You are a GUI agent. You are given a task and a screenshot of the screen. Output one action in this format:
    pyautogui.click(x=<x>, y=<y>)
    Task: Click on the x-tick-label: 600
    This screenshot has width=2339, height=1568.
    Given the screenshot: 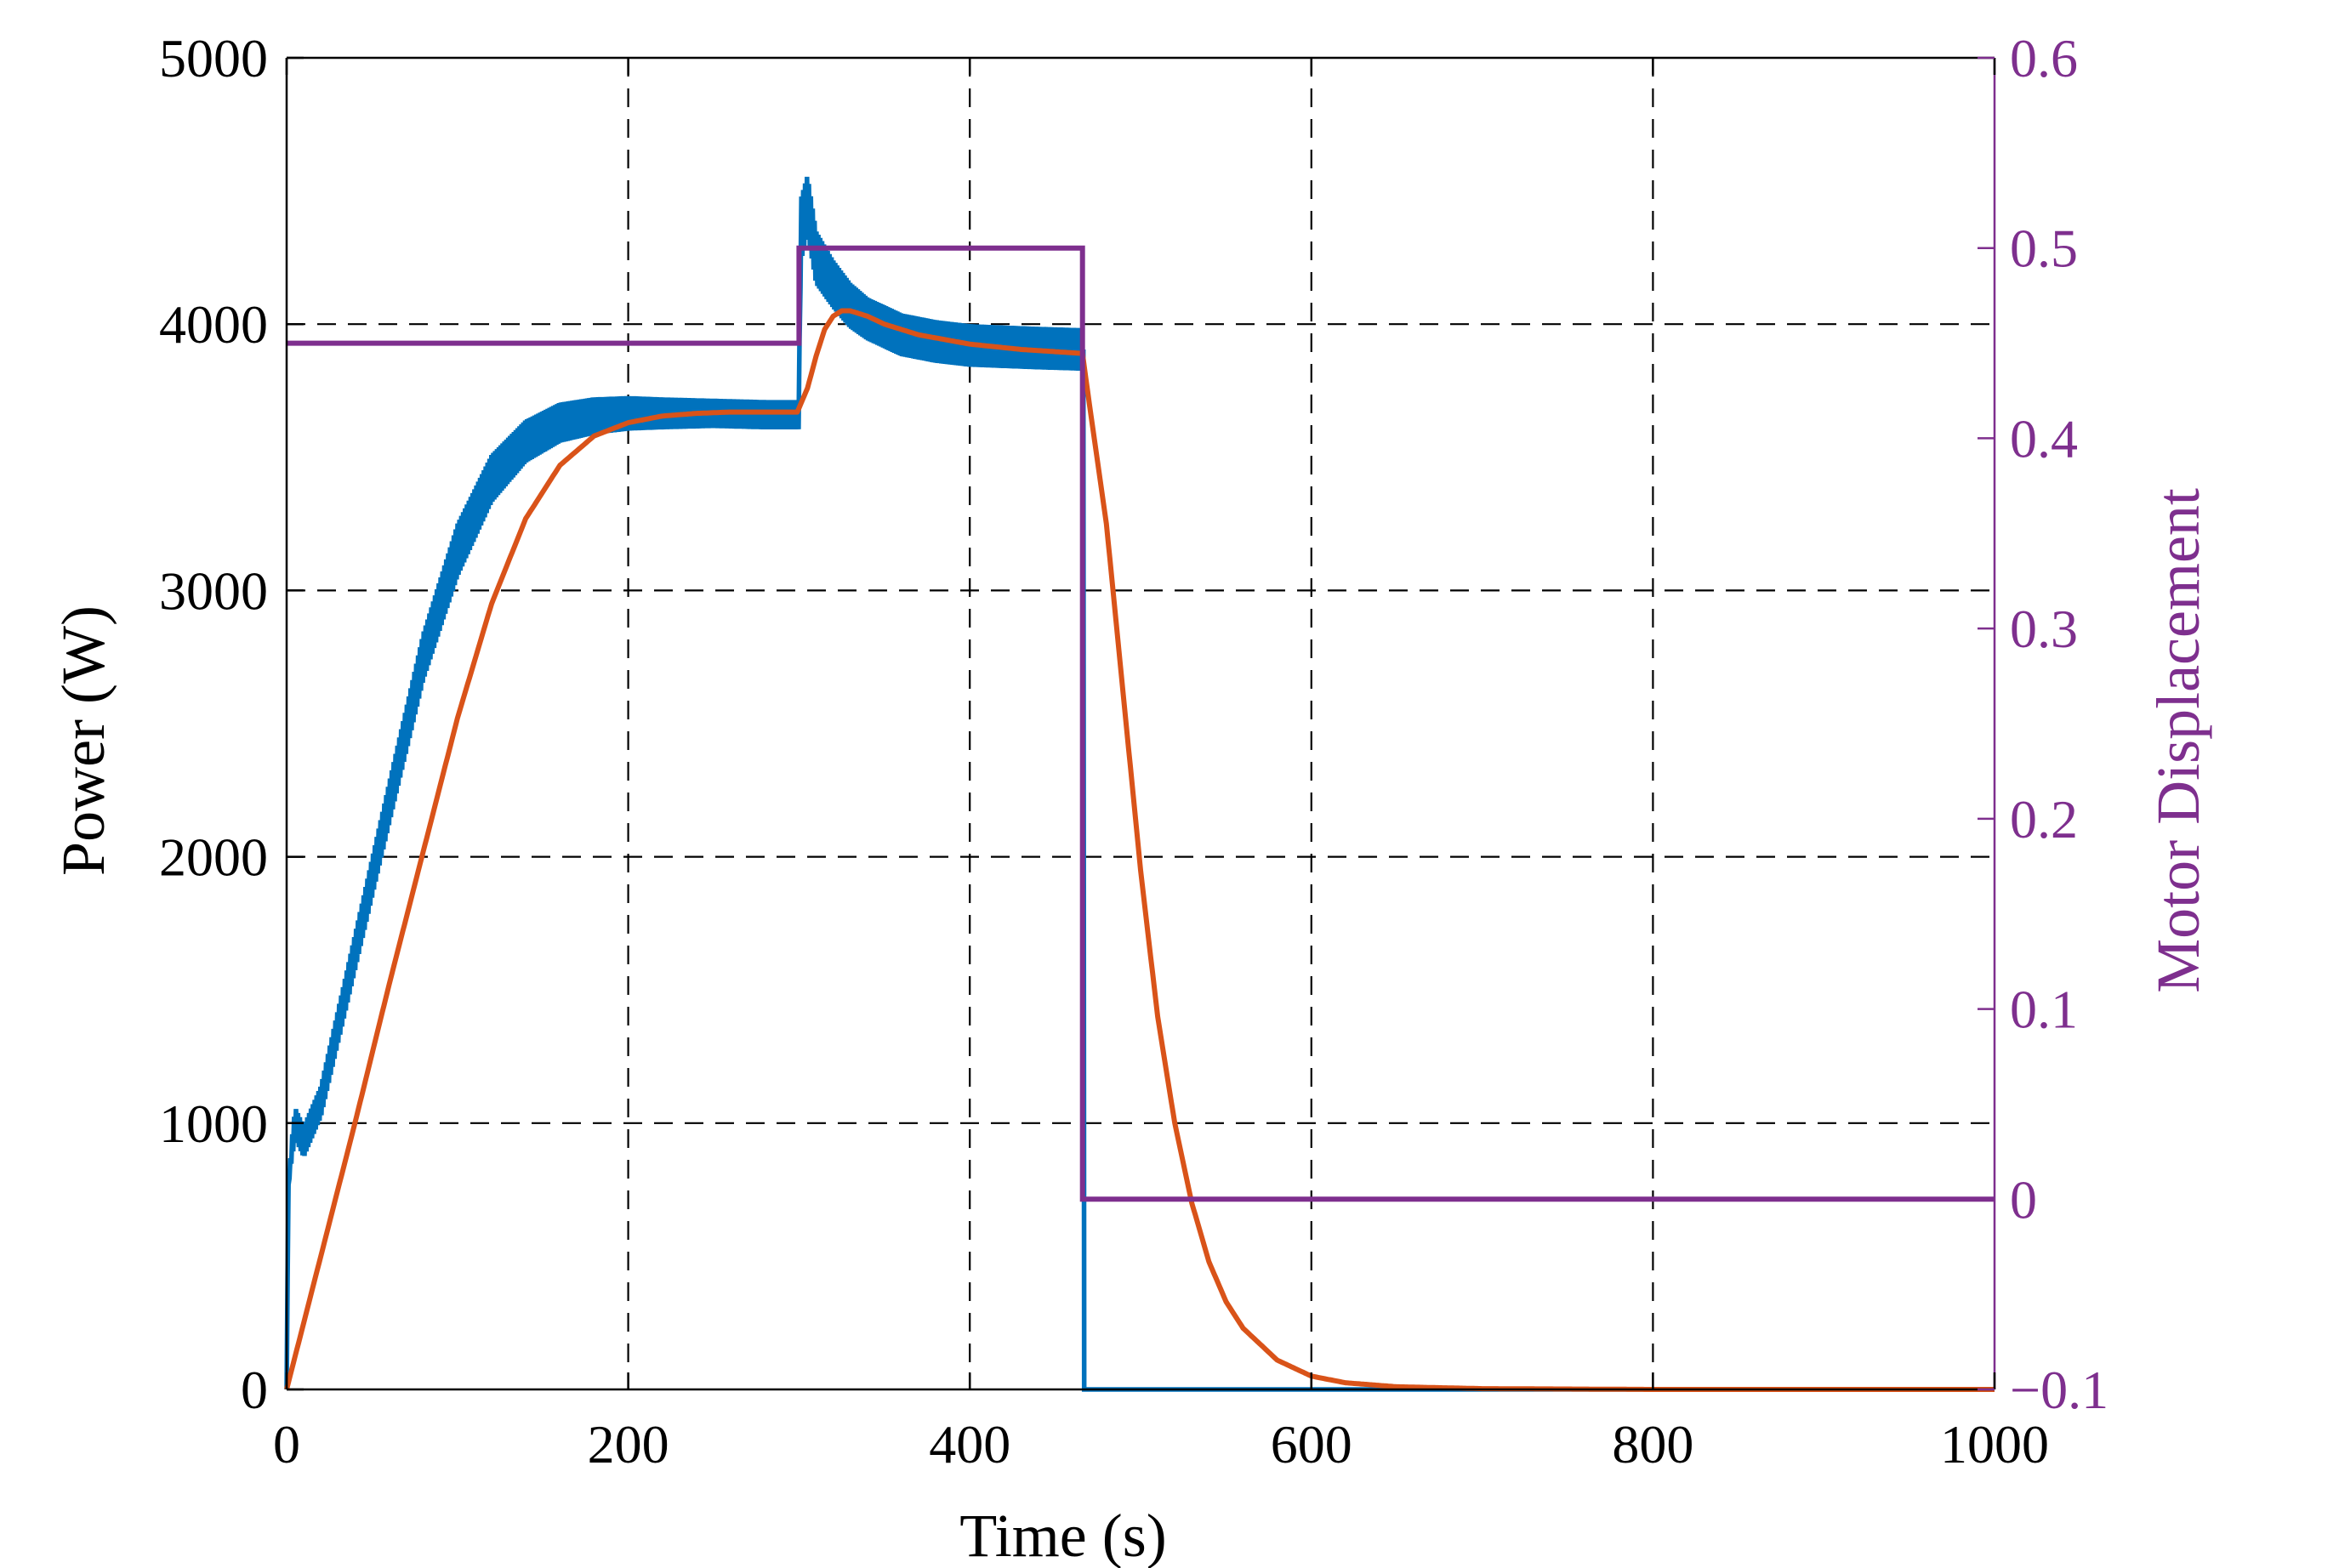 What is the action you would take?
    pyautogui.click(x=1311, y=1444)
    